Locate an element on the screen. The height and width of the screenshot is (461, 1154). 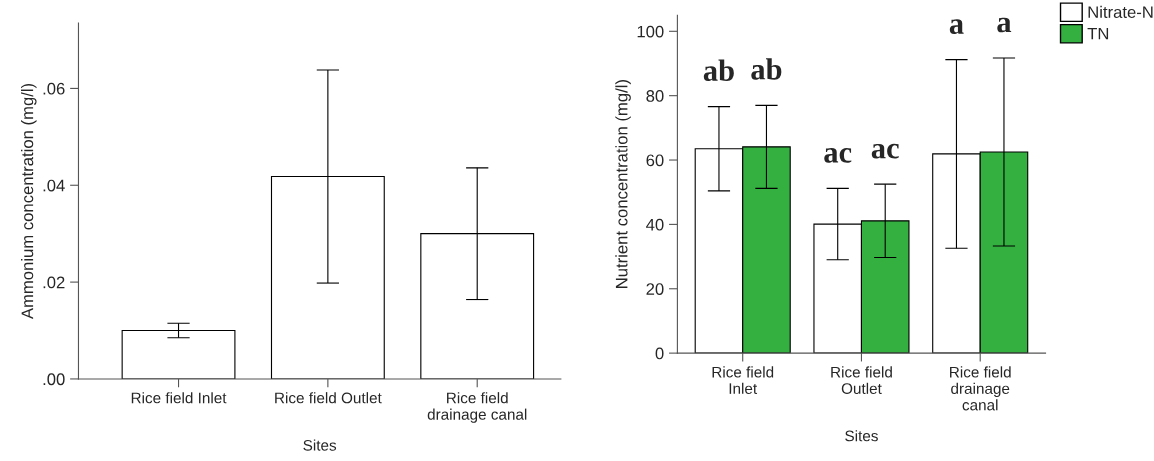
legend-label: TN is located at coordinates (1098, 33).